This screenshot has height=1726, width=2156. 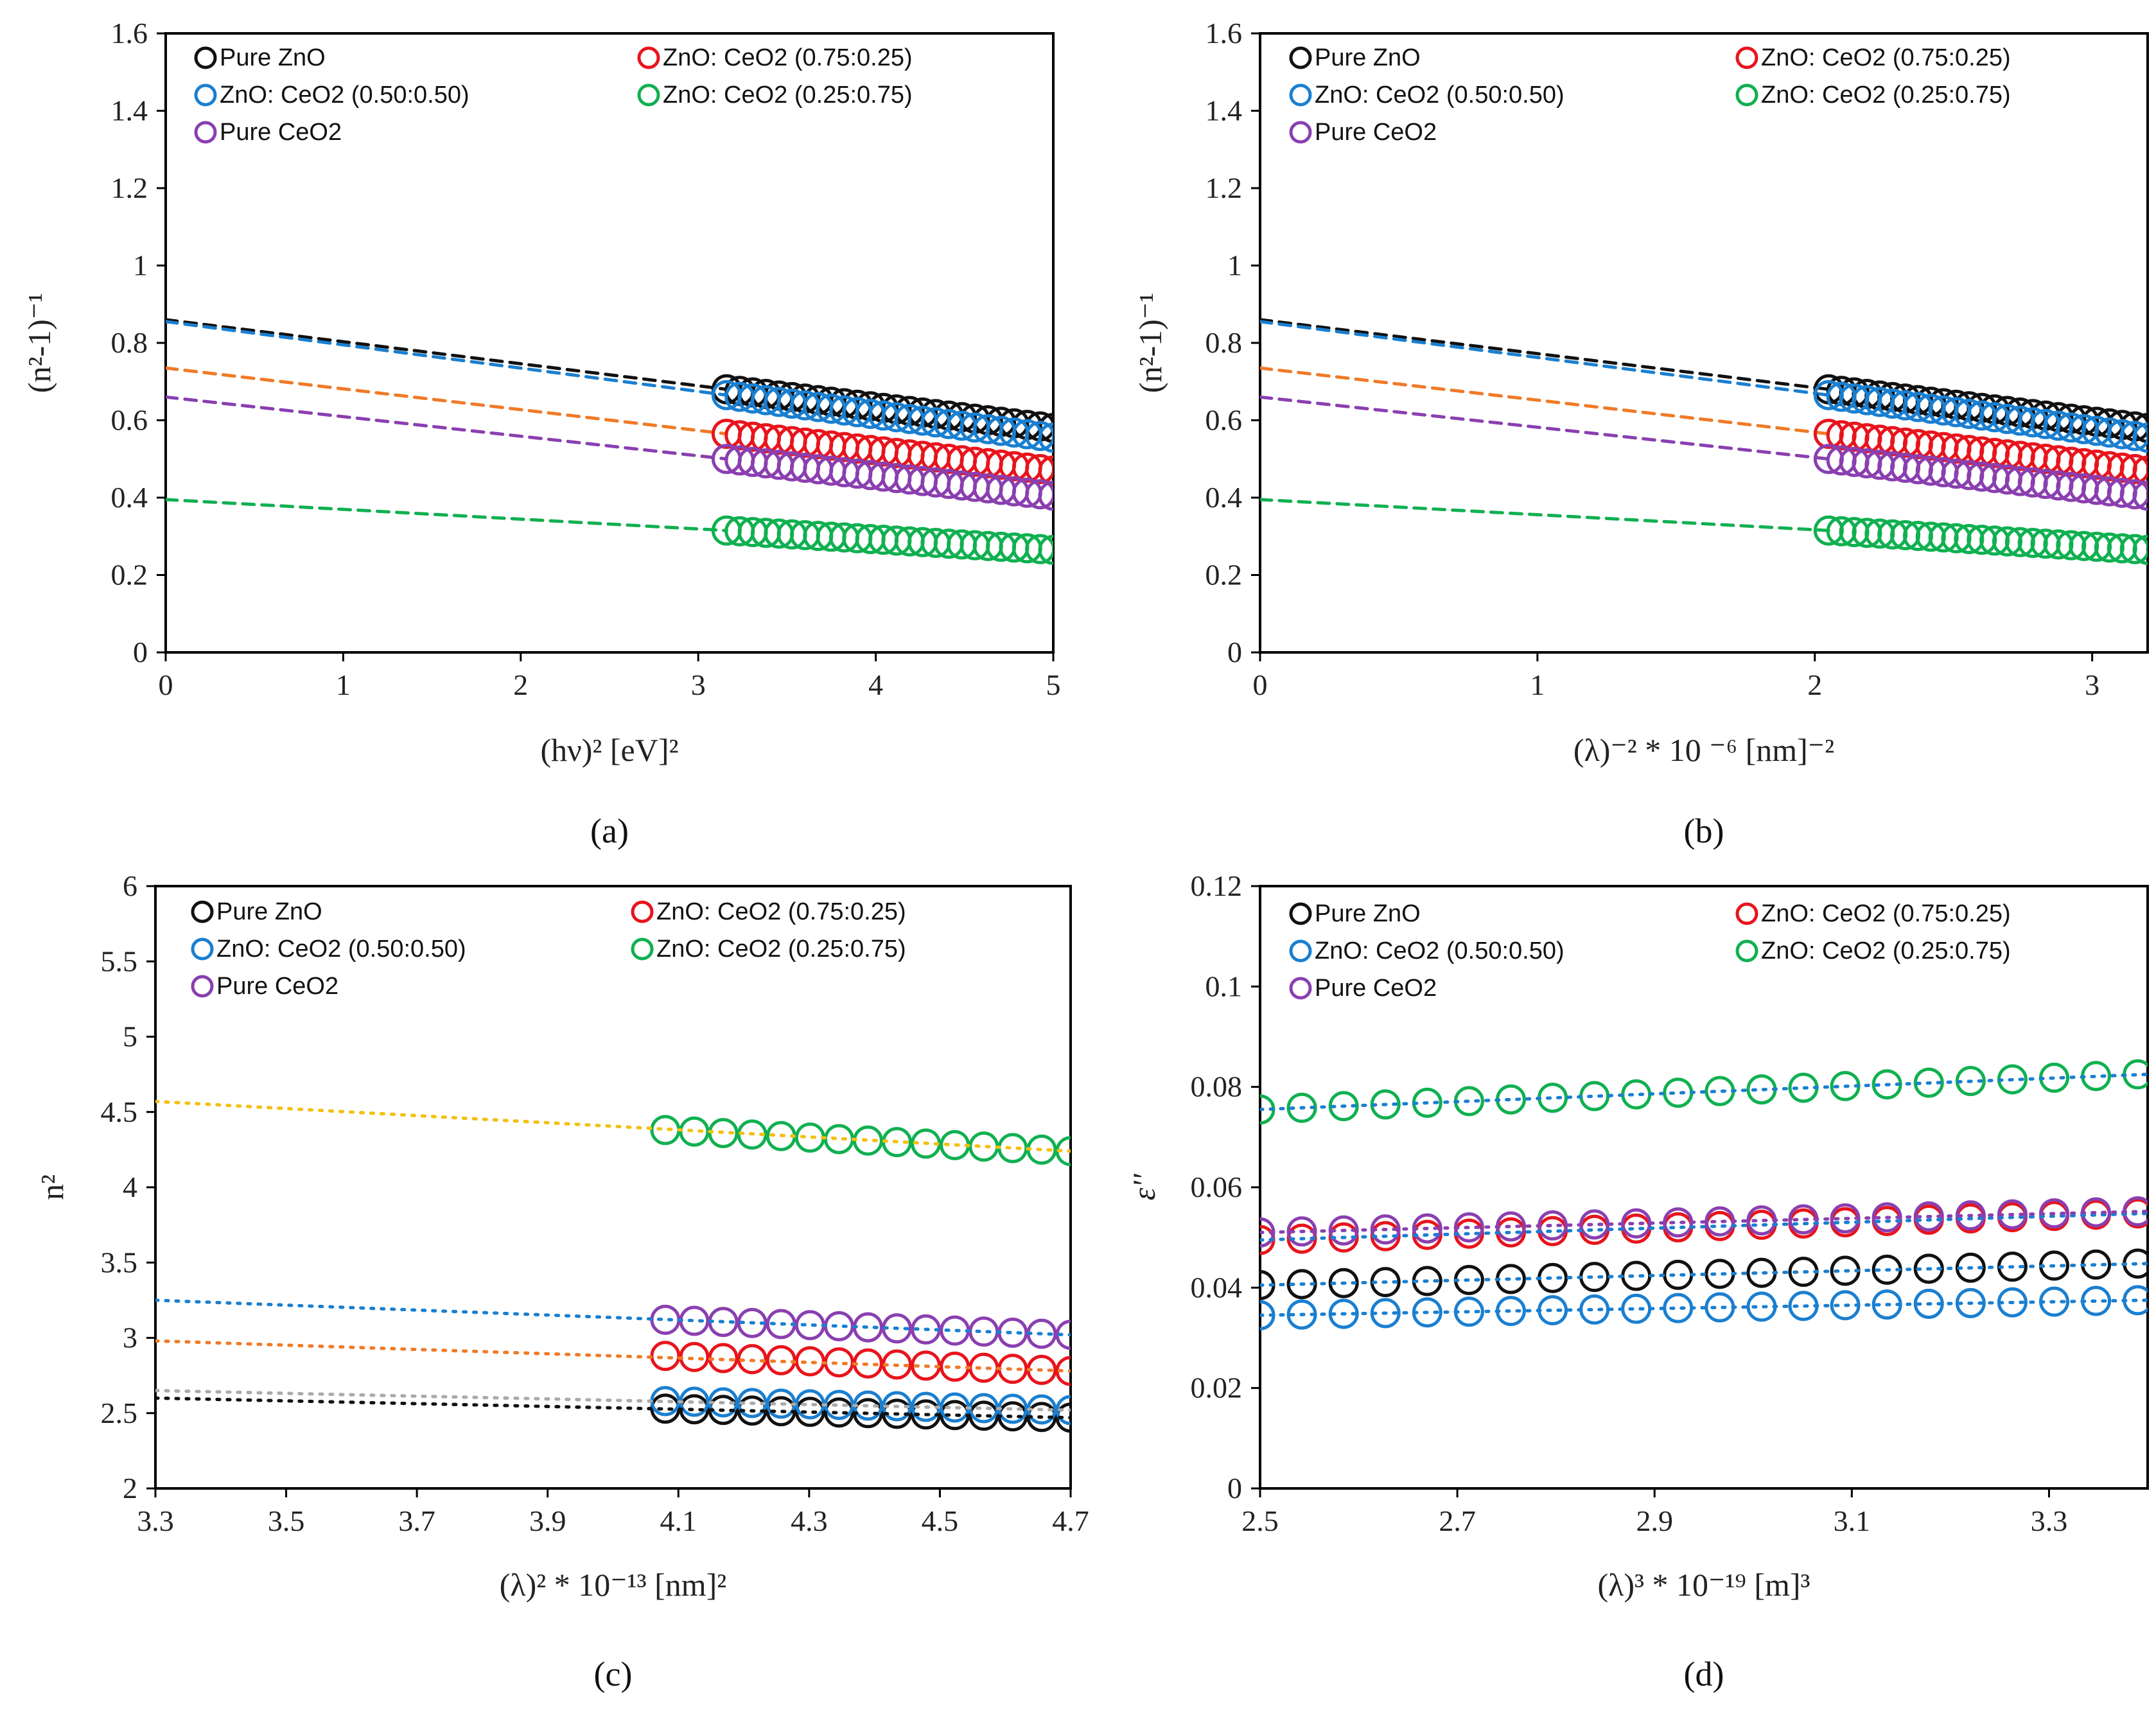 What do you see at coordinates (1703, 750) in the screenshot?
I see `x-axis-label: (λ)⁻² * 10 ⁻⁶ [nm]⁻²` at bounding box center [1703, 750].